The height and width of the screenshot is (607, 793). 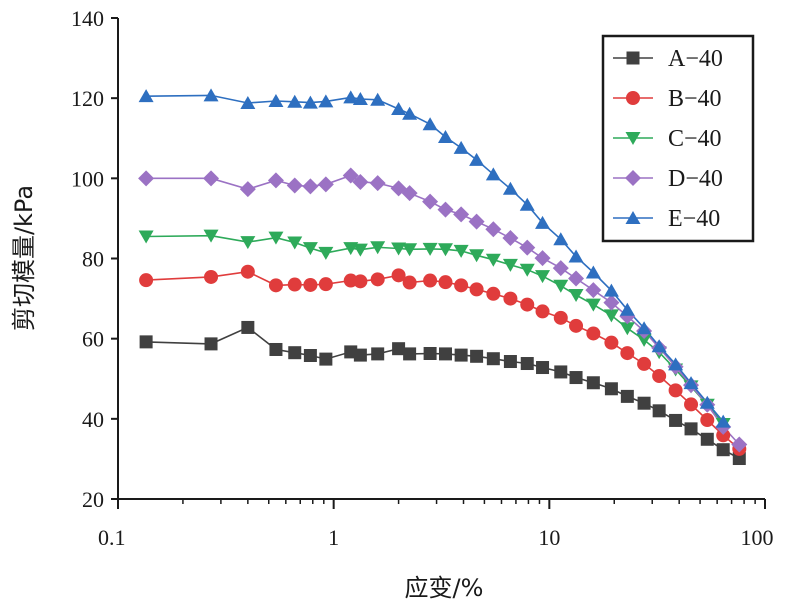 I want to click on x-axis-title: 应变/%, so click(x=444, y=588).